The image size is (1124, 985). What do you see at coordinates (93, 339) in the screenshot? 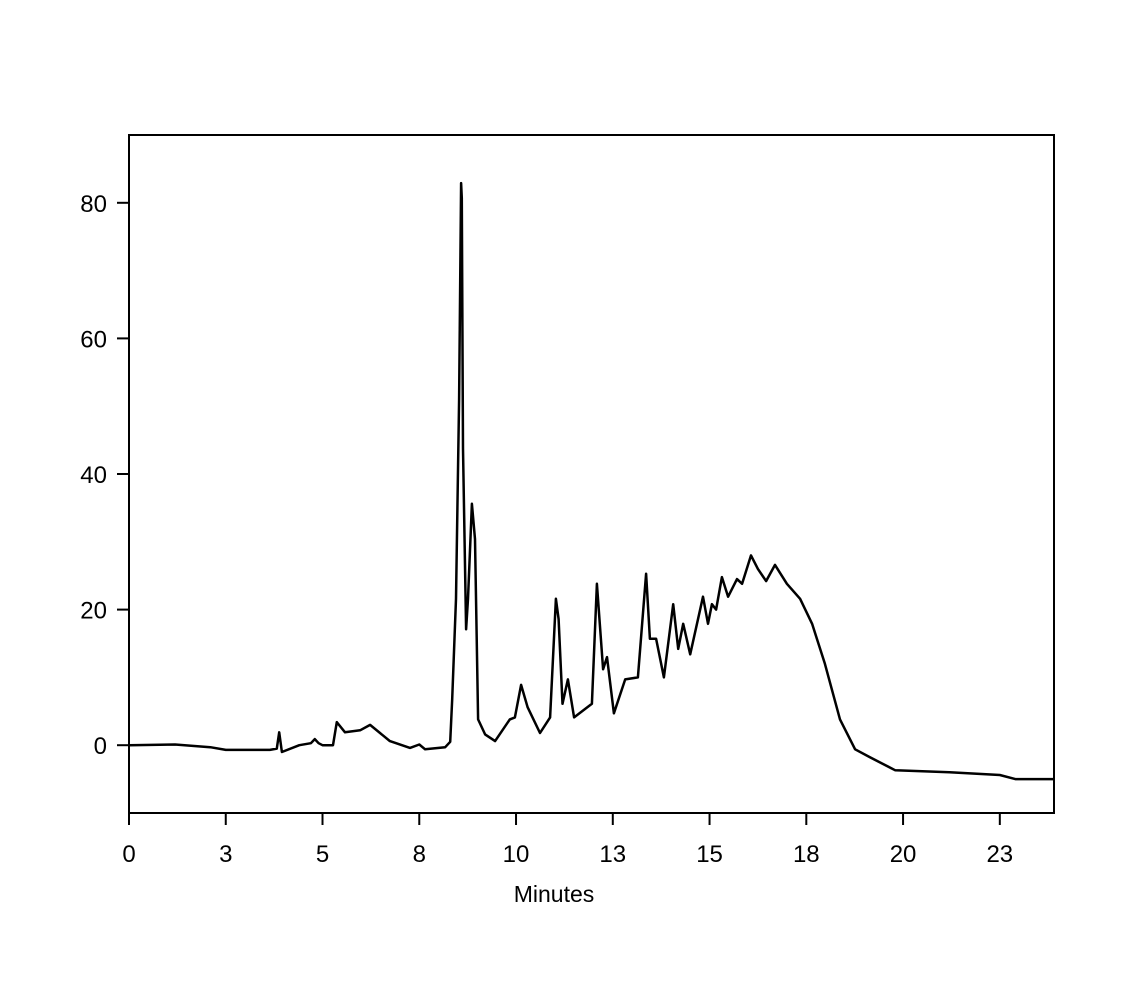
I see `y-tick-label: 60` at bounding box center [93, 339].